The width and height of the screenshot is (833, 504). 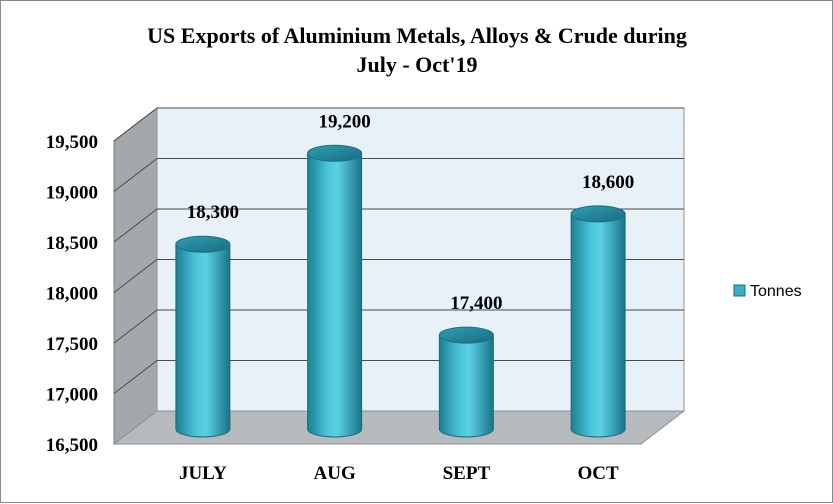 I want to click on x-tick-label: OCT, so click(x=599, y=473).